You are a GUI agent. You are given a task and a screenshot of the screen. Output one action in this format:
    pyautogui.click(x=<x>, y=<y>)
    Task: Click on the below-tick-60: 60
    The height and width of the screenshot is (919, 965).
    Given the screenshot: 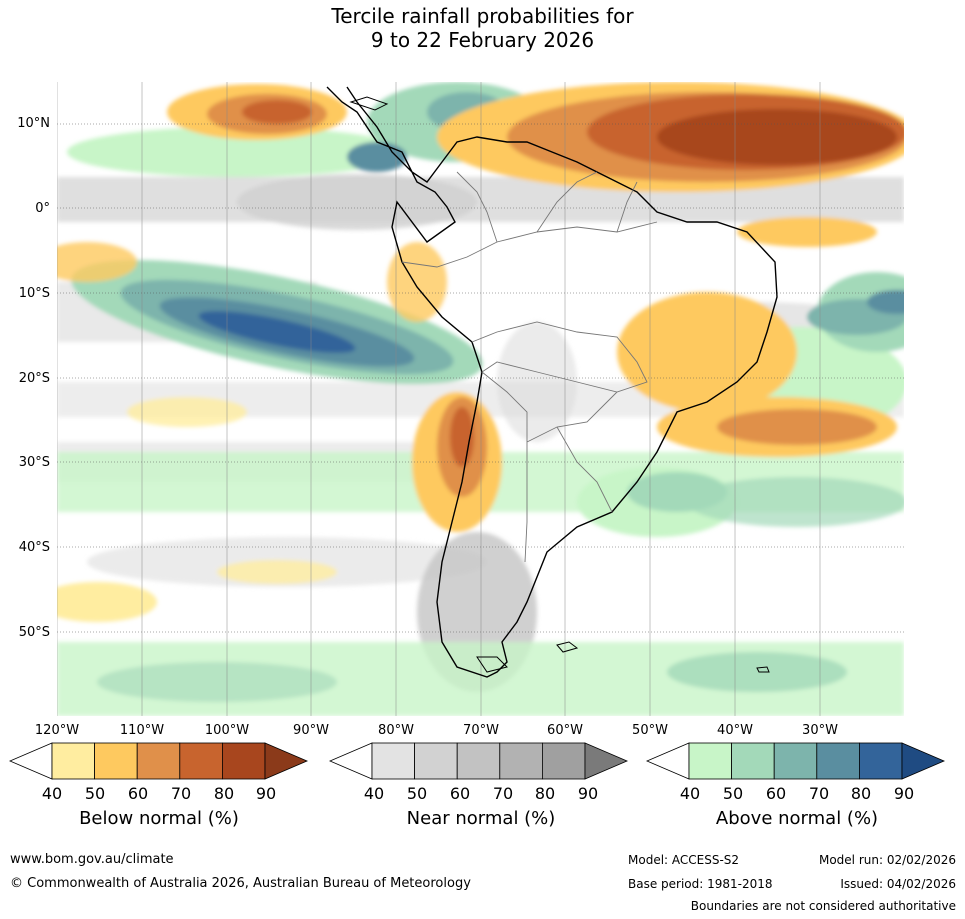 What is the action you would take?
    pyautogui.click(x=138, y=793)
    